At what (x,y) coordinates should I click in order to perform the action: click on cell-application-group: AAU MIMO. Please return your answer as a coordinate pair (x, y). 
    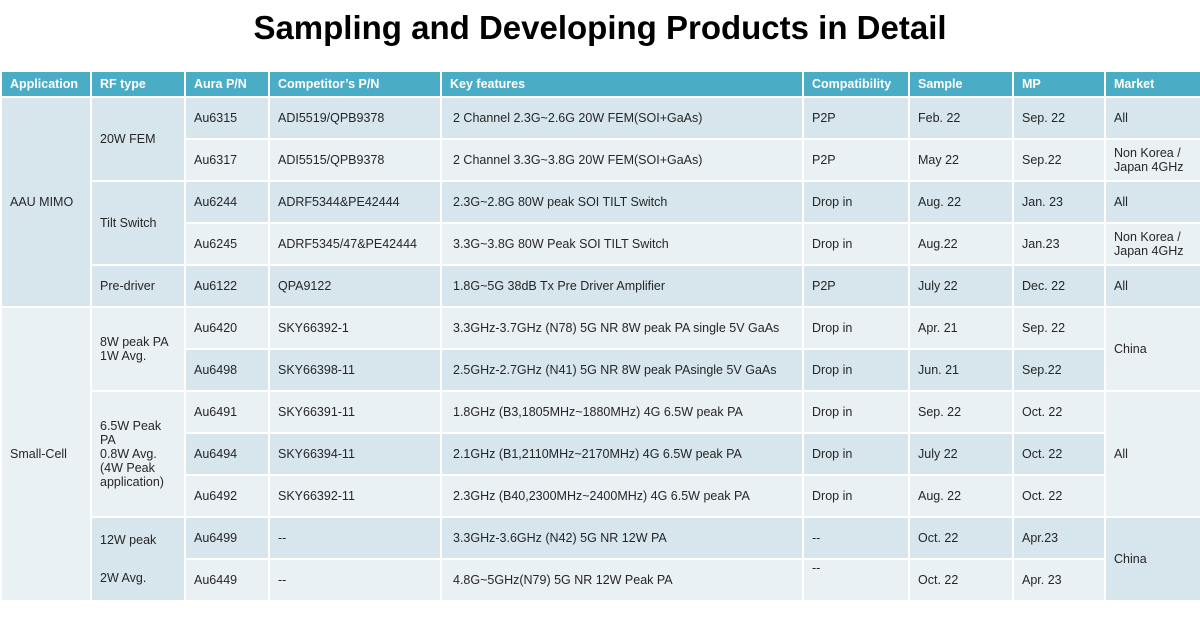
    Looking at the image, I should click on (46, 202).